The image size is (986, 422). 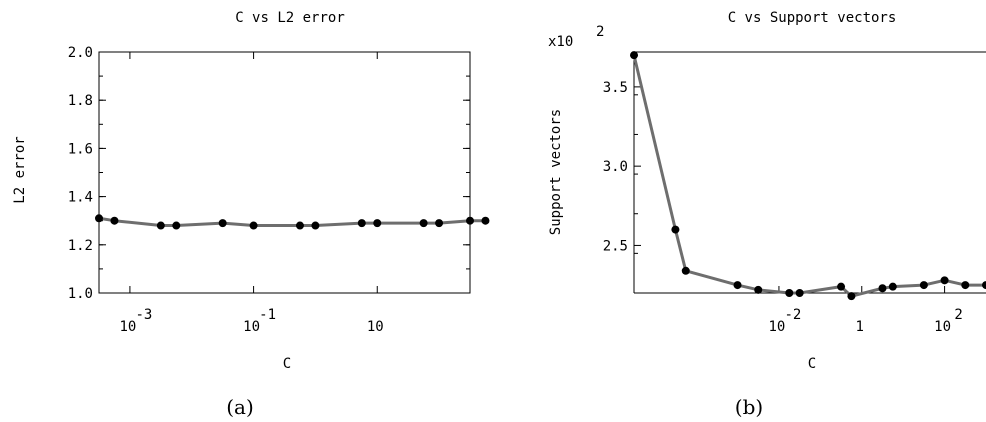 I want to click on chart-a-y-axis-label: L2 error, so click(x=20, y=169).